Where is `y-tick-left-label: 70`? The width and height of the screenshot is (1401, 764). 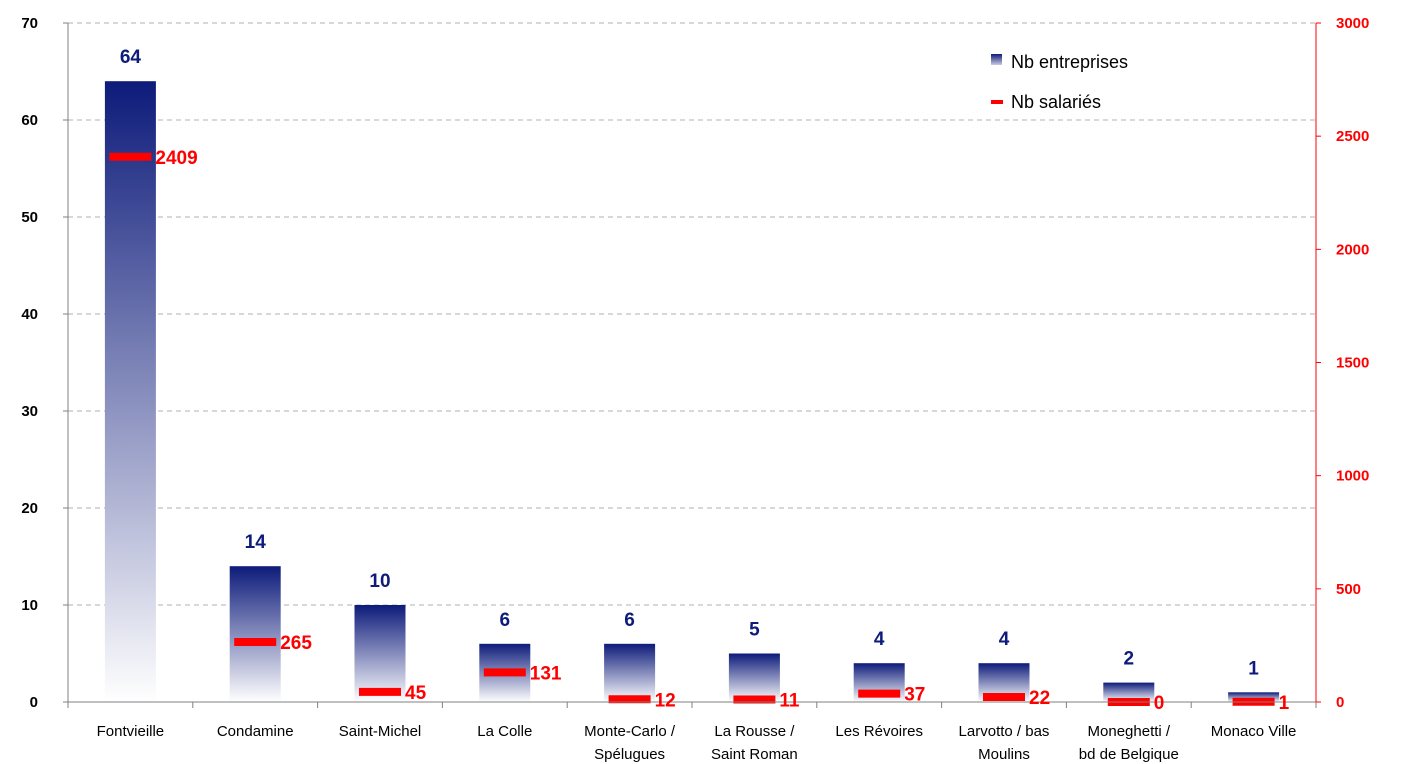
y-tick-left-label: 70 is located at coordinates (29, 23).